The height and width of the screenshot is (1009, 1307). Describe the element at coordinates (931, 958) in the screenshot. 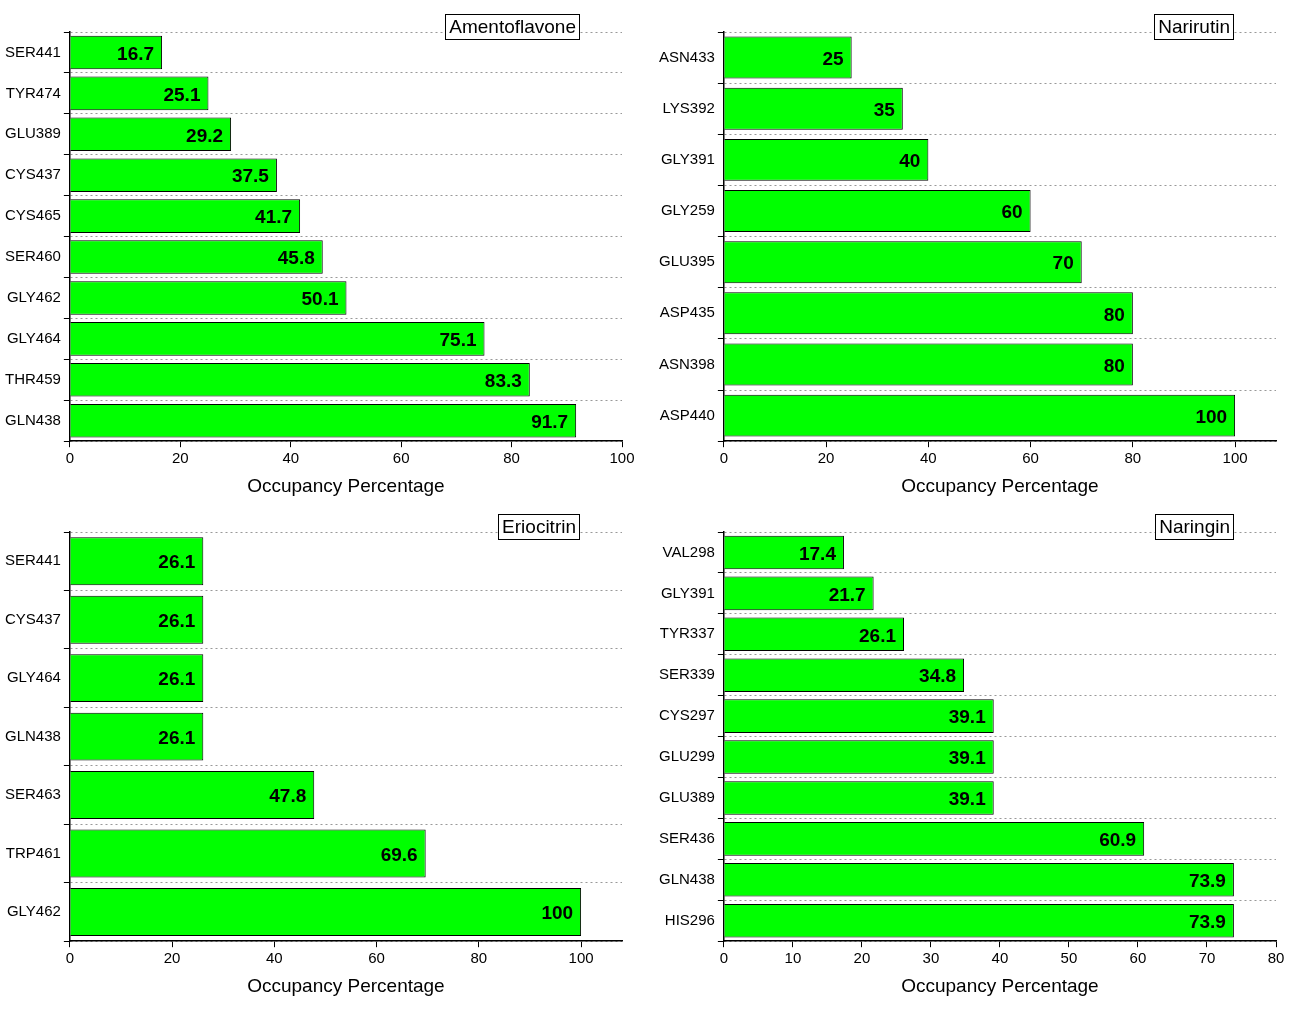

I see `x-tick-label: 30` at that location.